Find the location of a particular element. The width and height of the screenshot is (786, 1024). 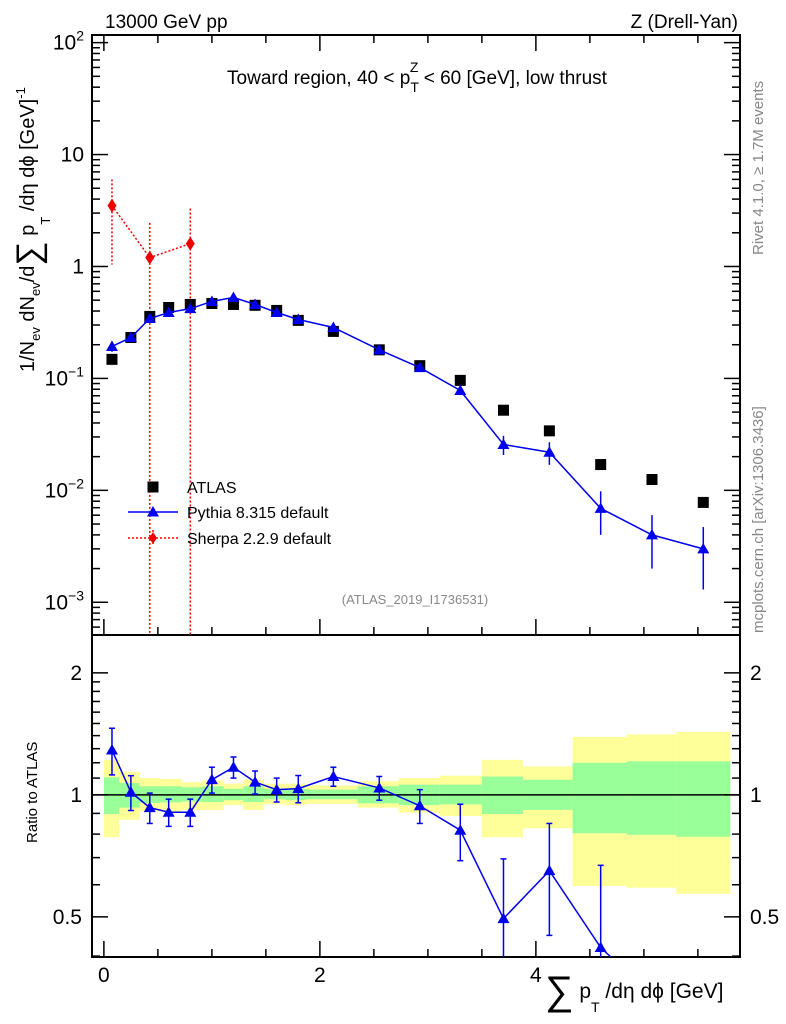

ratio-y-tick-label-right: 2 is located at coordinates (756, 673).